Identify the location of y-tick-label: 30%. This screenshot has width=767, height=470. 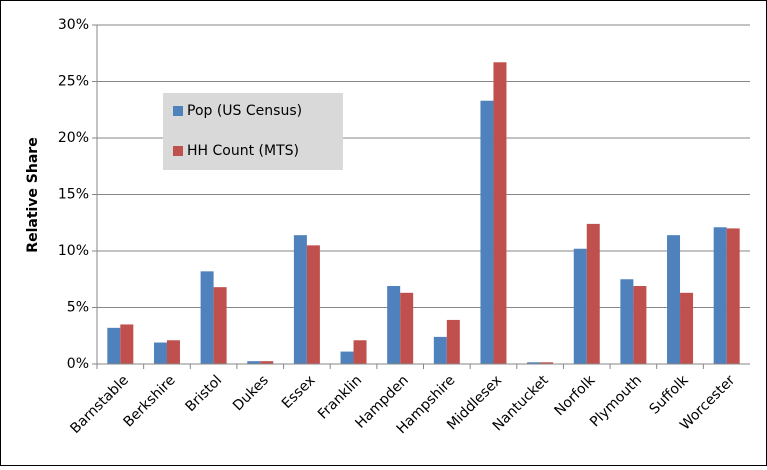
(73, 25).